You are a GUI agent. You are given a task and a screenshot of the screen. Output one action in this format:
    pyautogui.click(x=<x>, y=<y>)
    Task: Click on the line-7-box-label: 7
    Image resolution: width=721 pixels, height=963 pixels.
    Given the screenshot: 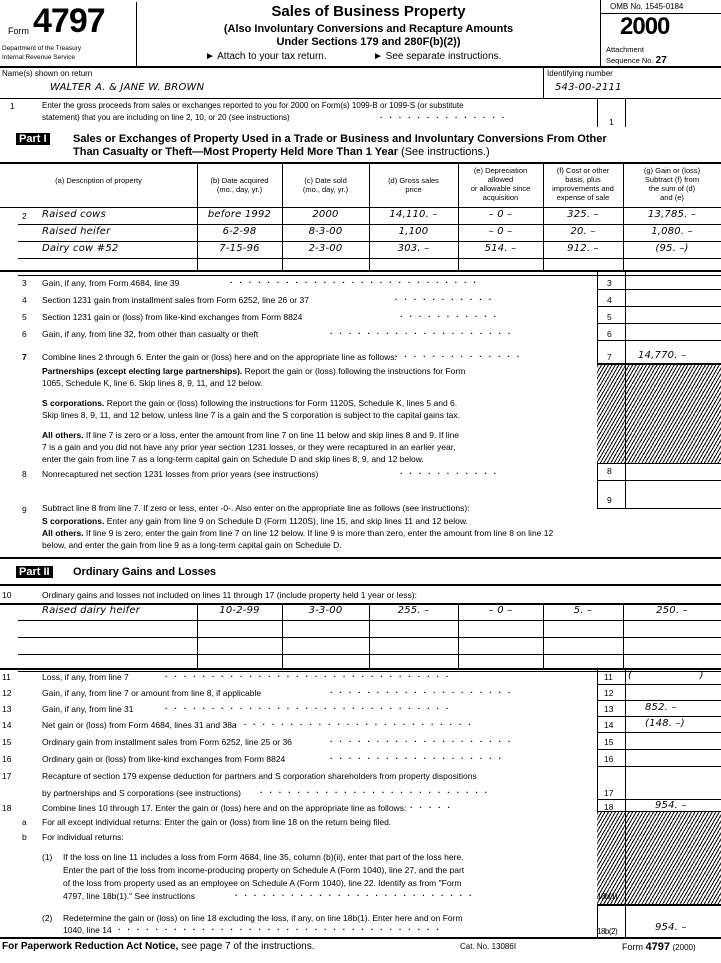 What is the action you would take?
    pyautogui.click(x=609, y=357)
    